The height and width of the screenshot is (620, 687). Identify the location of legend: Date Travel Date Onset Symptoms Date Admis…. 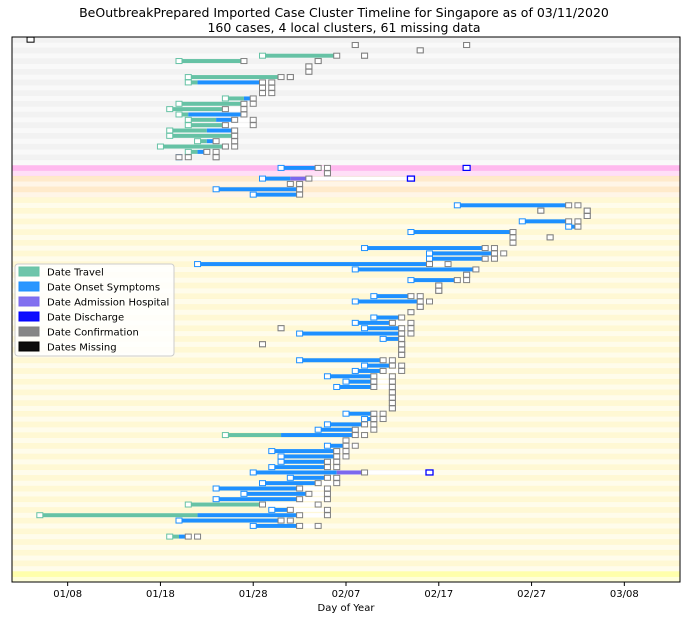
(94, 310).